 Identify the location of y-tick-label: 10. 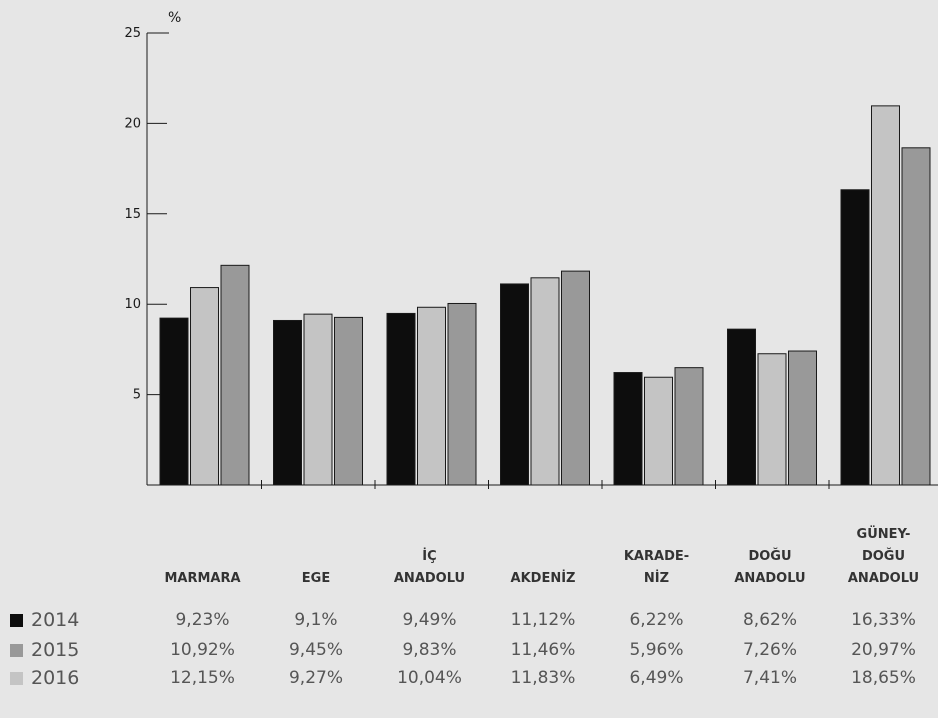
(132, 304).